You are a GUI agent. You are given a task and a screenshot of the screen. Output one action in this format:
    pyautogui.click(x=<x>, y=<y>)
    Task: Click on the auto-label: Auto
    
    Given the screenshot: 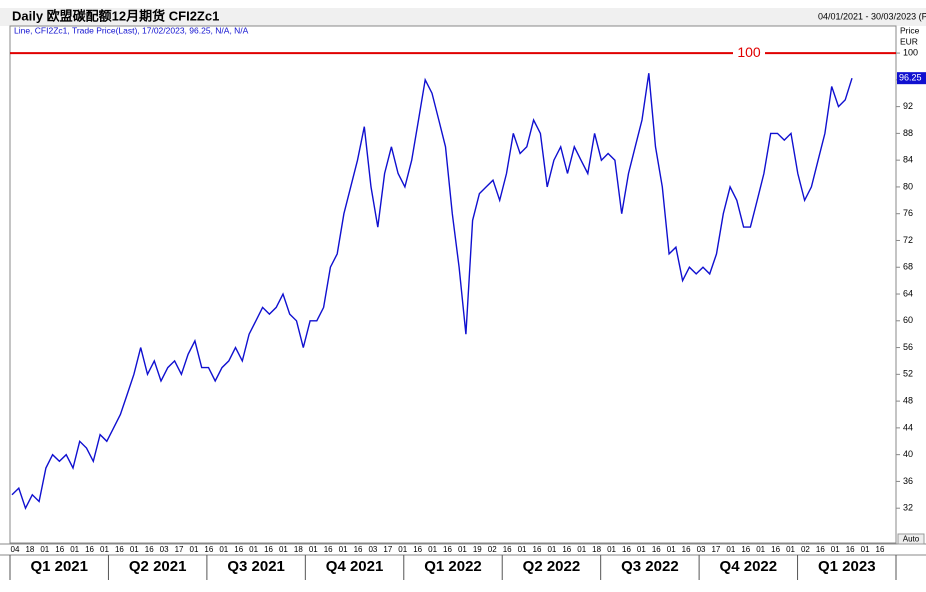 What is the action you would take?
    pyautogui.click(x=911, y=539)
    